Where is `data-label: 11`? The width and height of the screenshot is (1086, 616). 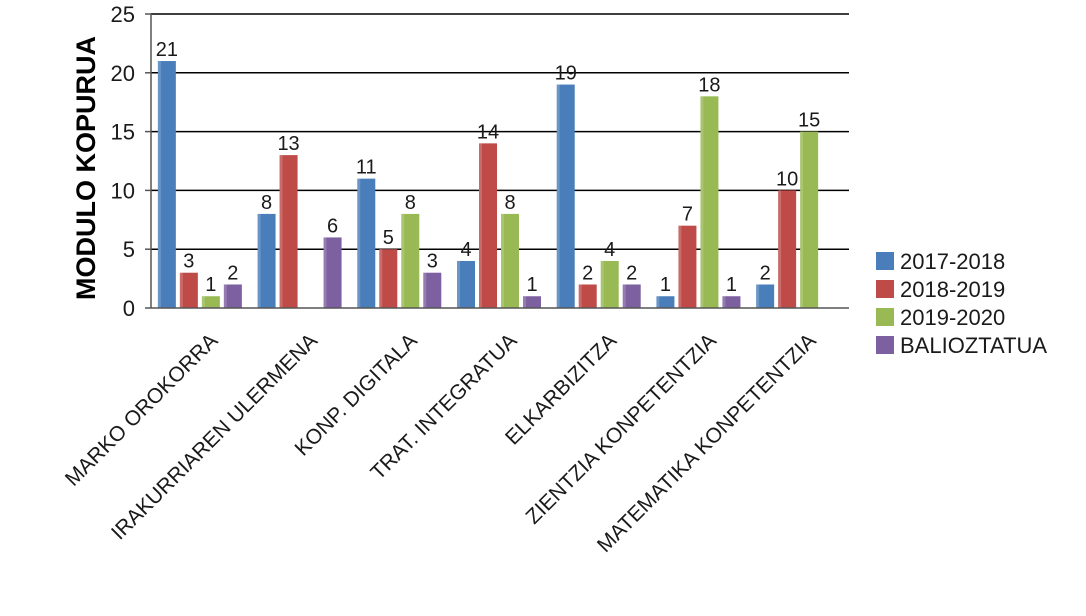 data-label: 11 is located at coordinates (366, 168).